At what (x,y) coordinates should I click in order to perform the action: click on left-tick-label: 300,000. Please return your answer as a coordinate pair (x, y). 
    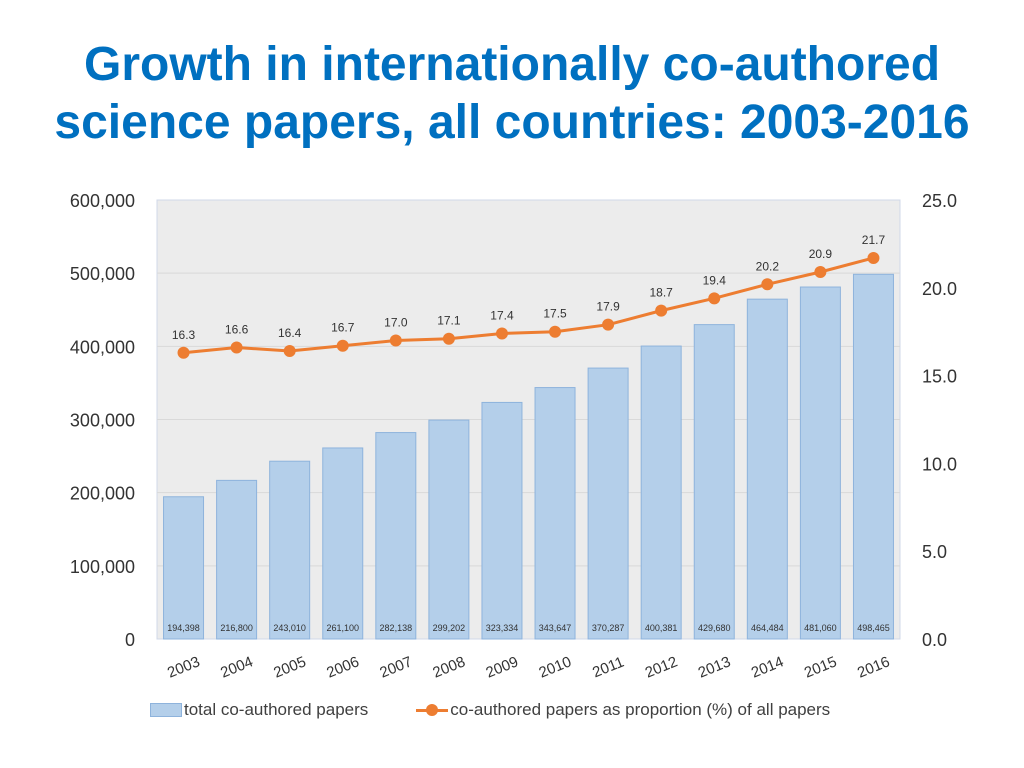
    Looking at the image, I should click on (102, 421).